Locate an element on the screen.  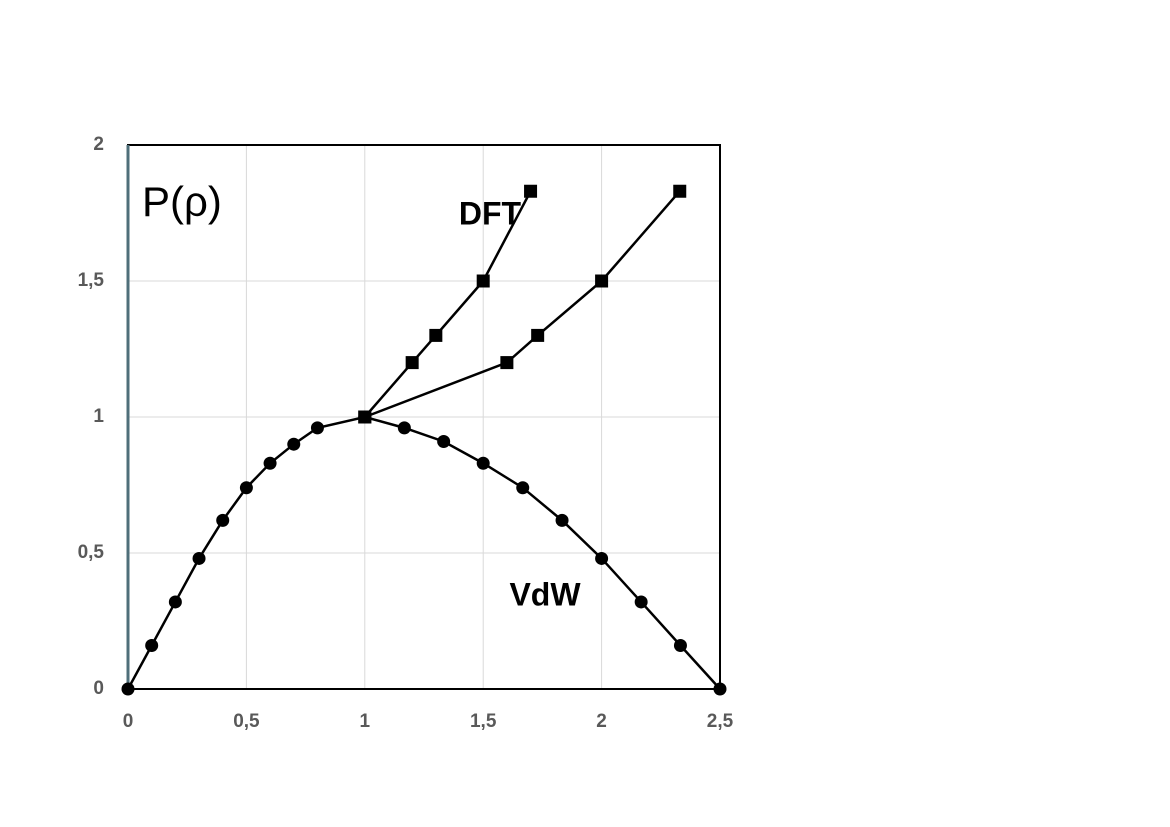
series-line is located at coordinates (522, 304).